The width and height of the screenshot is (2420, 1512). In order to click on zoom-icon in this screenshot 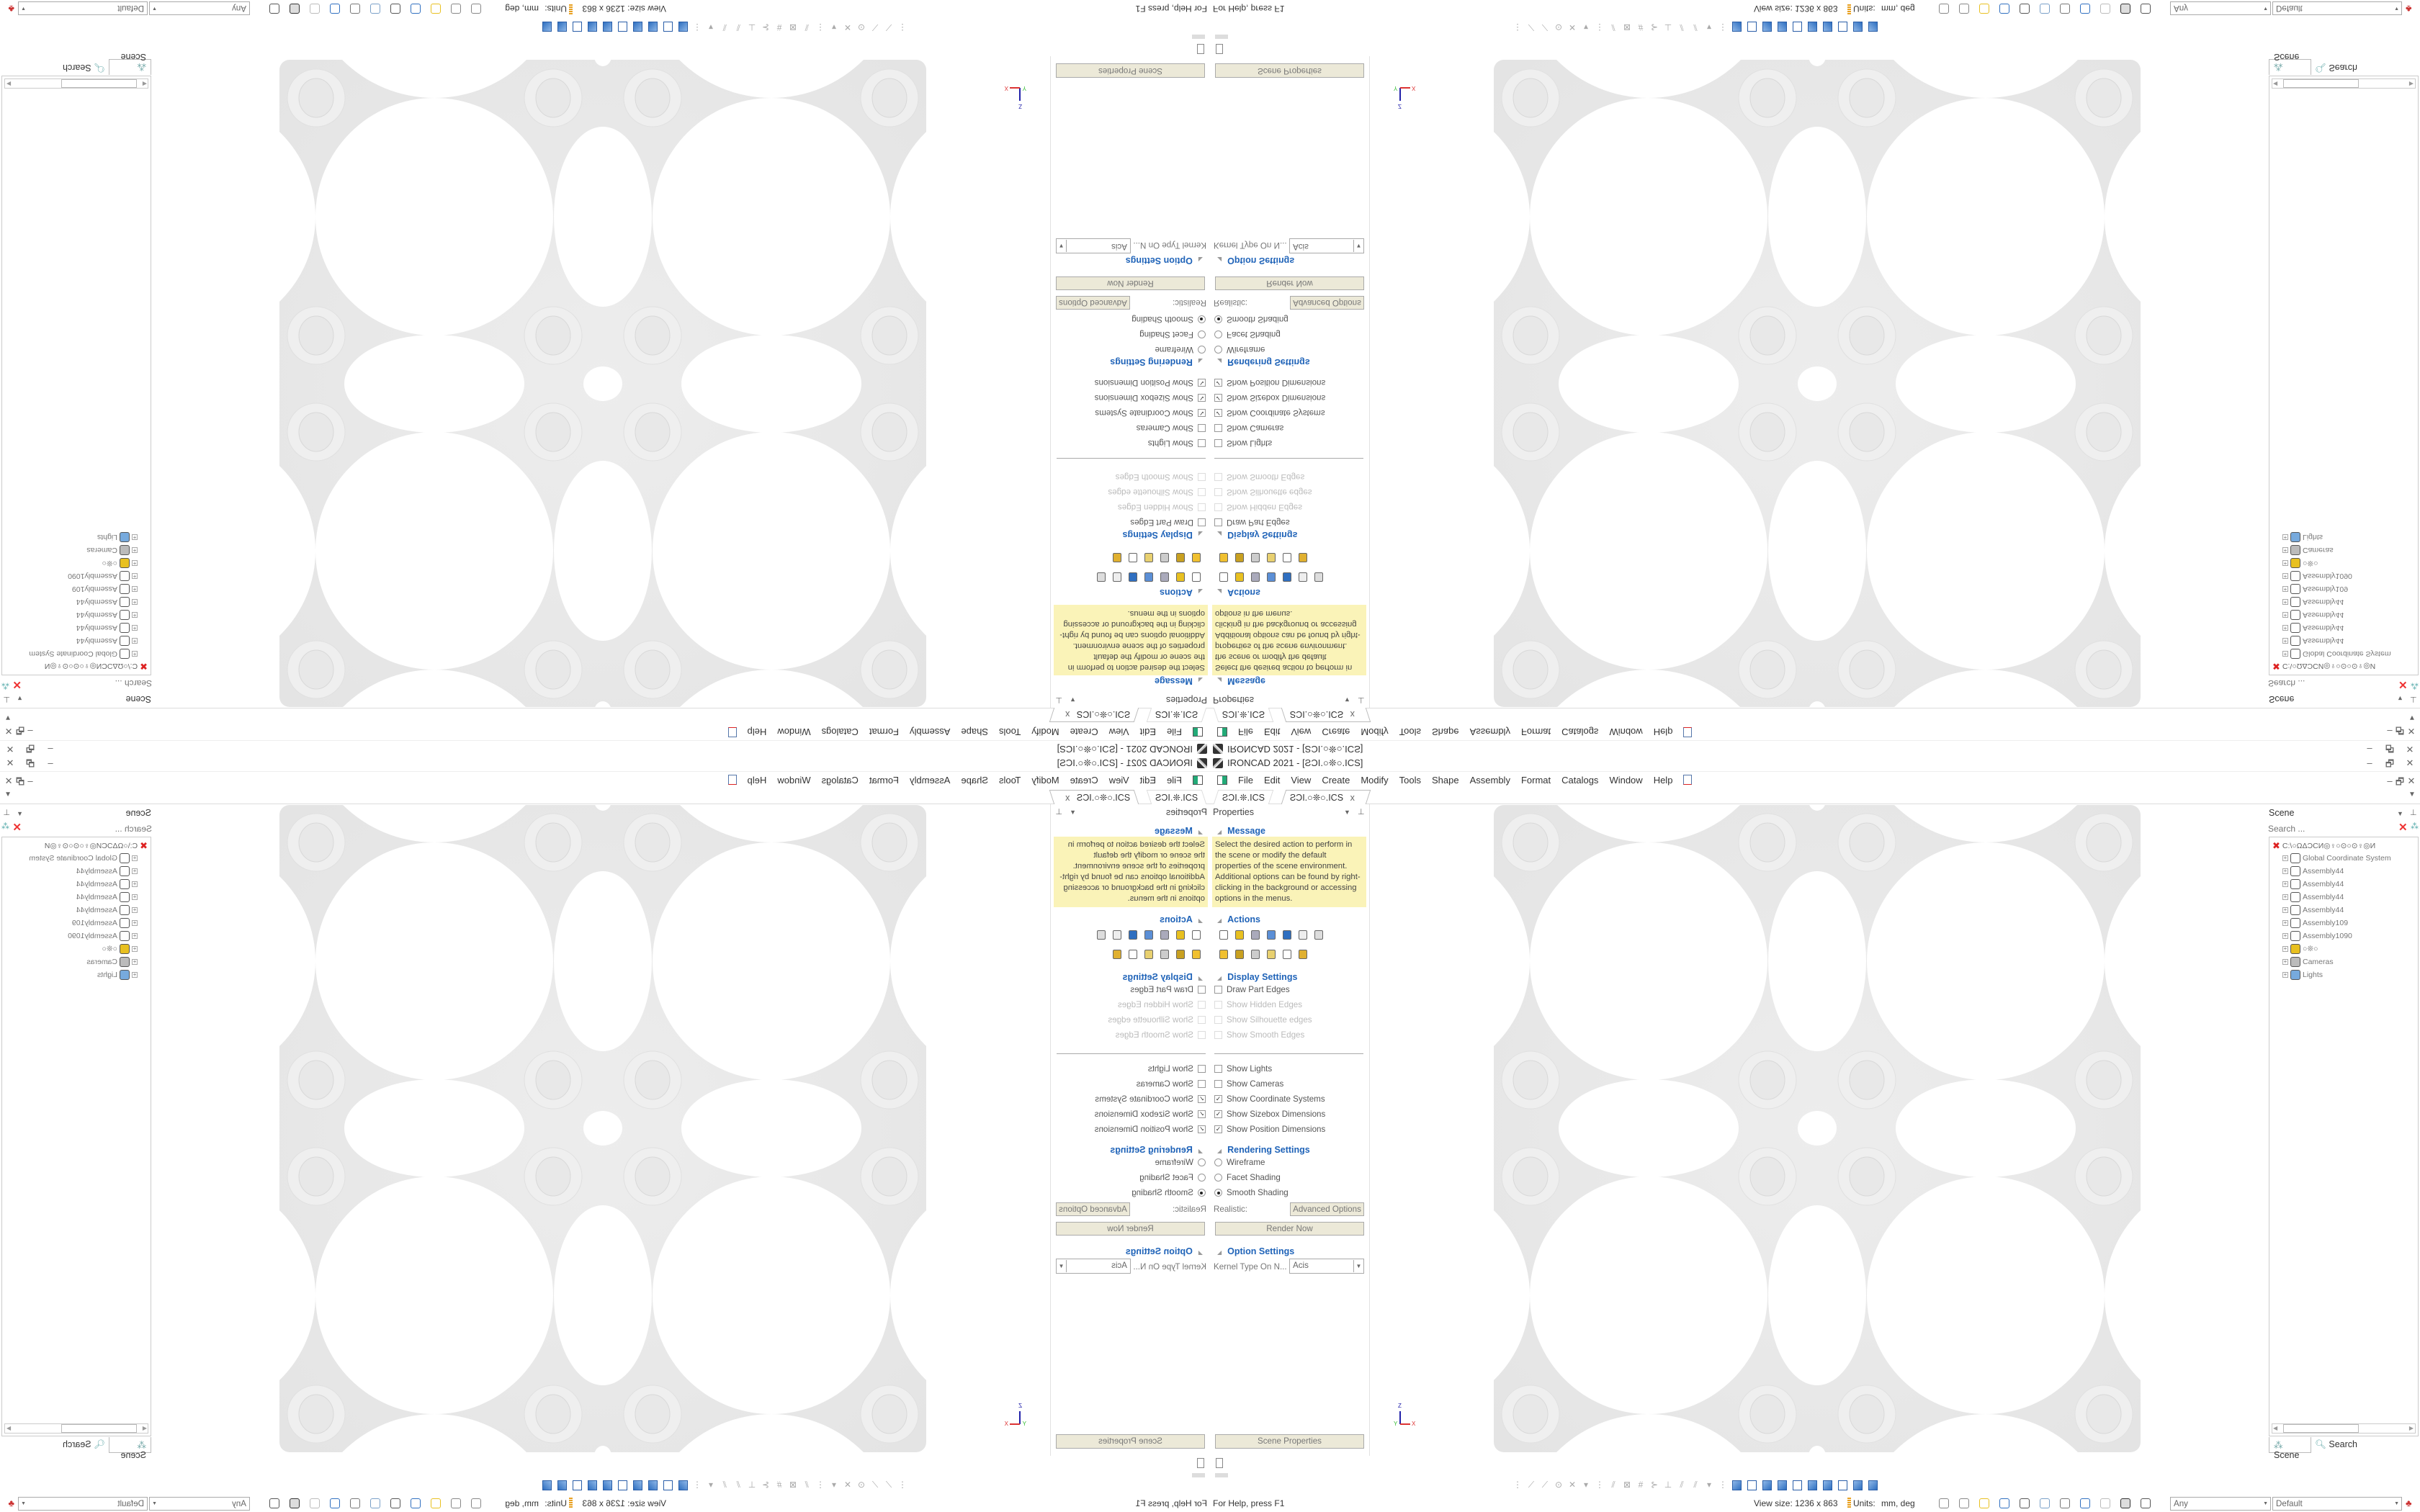, I will do `click(1944, 1503)`.